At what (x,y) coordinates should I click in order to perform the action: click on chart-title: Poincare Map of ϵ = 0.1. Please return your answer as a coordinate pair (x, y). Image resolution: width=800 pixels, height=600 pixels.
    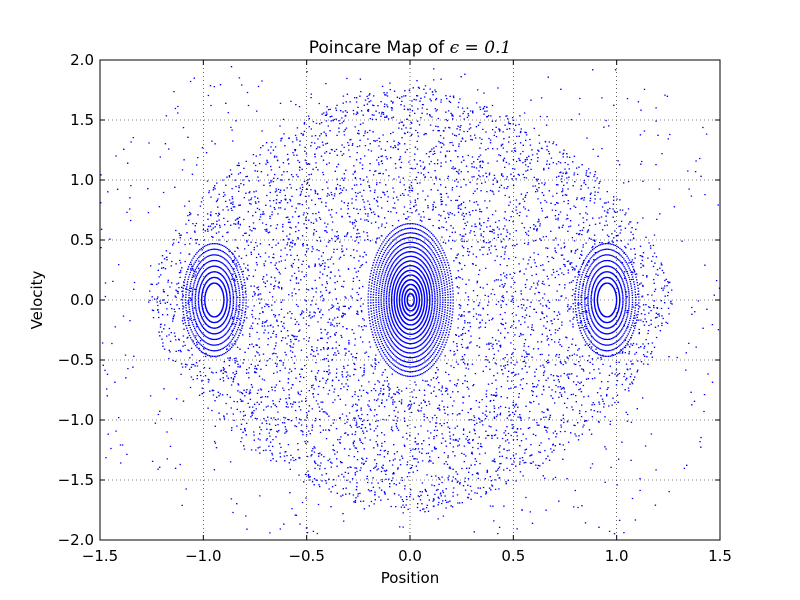
    Looking at the image, I should click on (410, 48).